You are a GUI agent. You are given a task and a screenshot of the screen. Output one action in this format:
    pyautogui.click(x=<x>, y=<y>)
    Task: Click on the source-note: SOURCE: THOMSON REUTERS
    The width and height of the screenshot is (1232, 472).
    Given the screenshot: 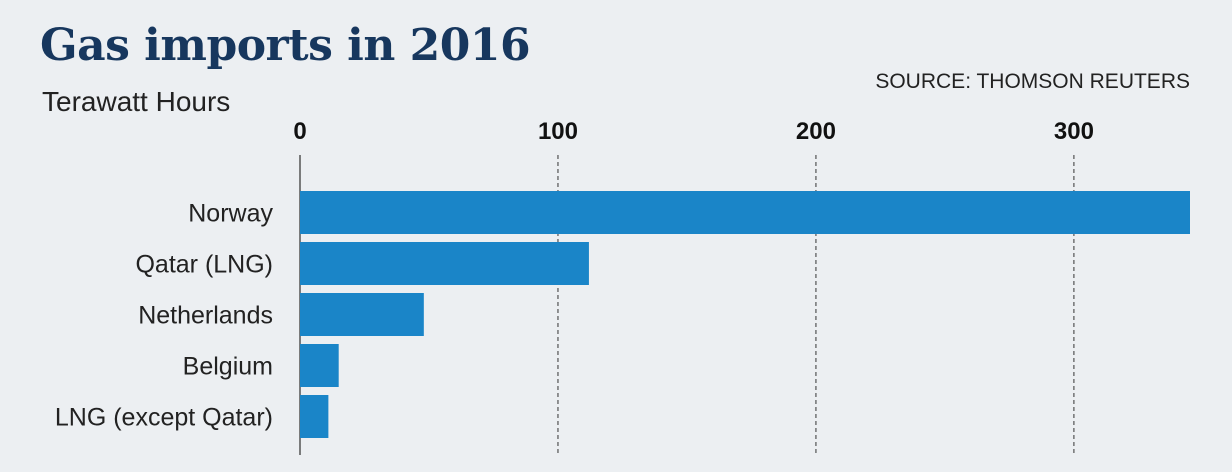 What is the action you would take?
    pyautogui.click(x=1032, y=81)
    